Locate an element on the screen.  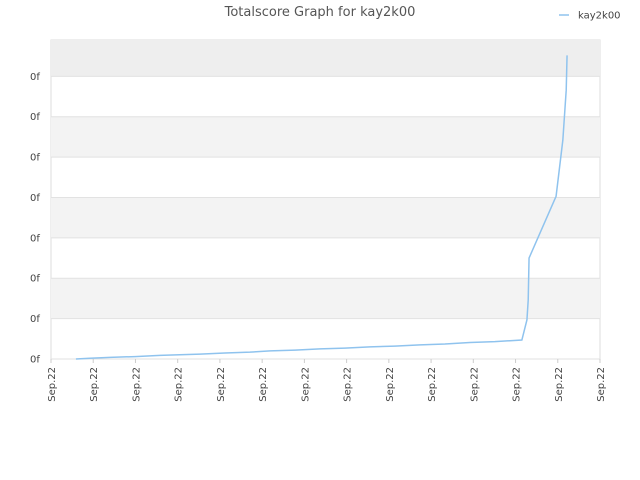
chart-title: Totalscore Graph for kay2k00 is located at coordinates (320, 12).